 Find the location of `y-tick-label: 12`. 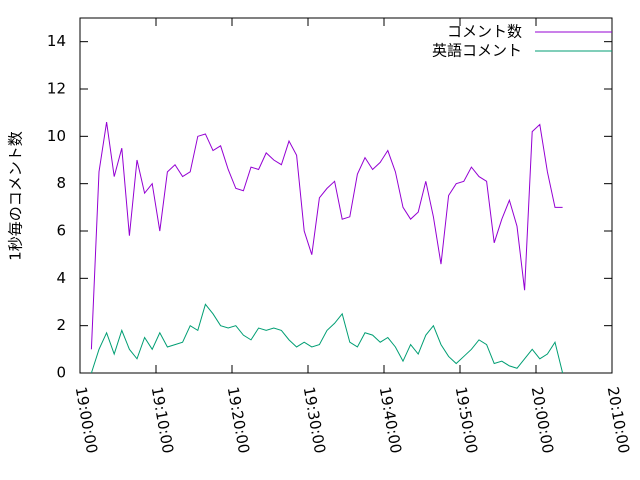

y-tick-label: 12 is located at coordinates (56, 89).